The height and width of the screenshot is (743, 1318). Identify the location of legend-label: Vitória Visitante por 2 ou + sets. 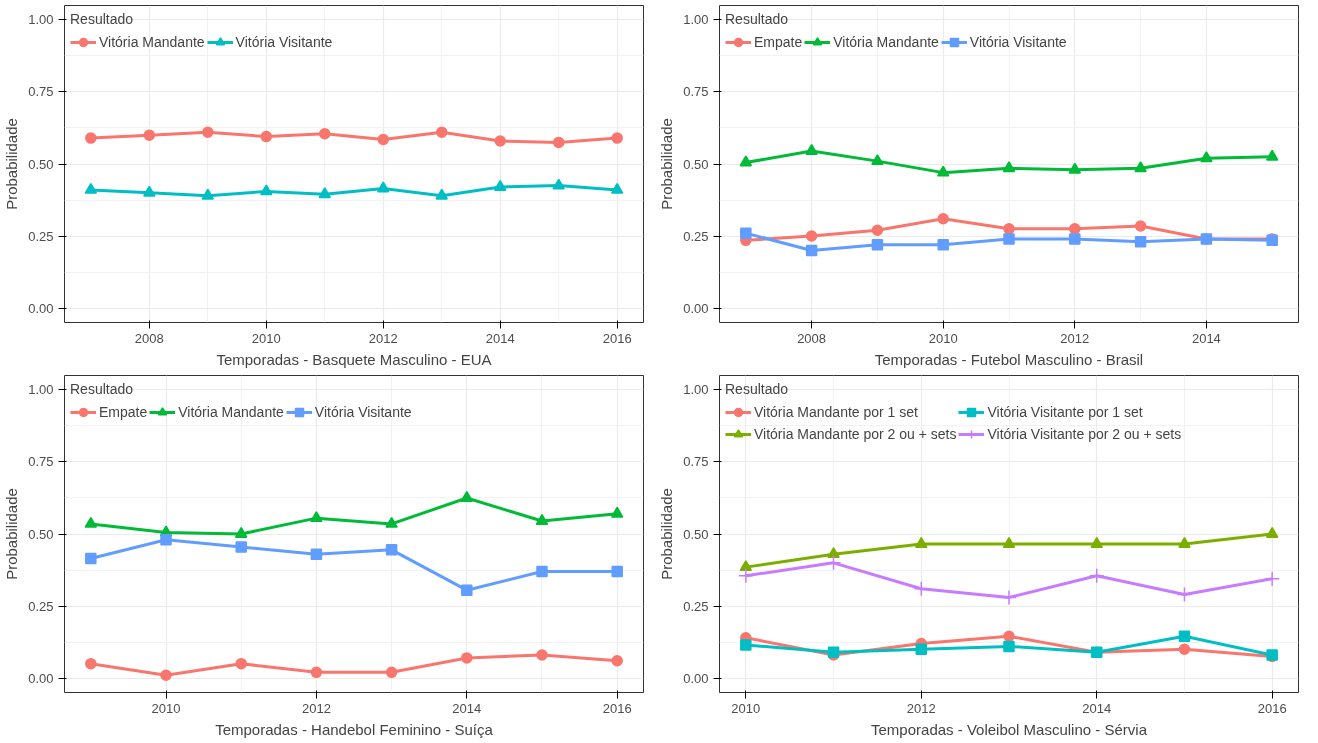
(1084, 434).